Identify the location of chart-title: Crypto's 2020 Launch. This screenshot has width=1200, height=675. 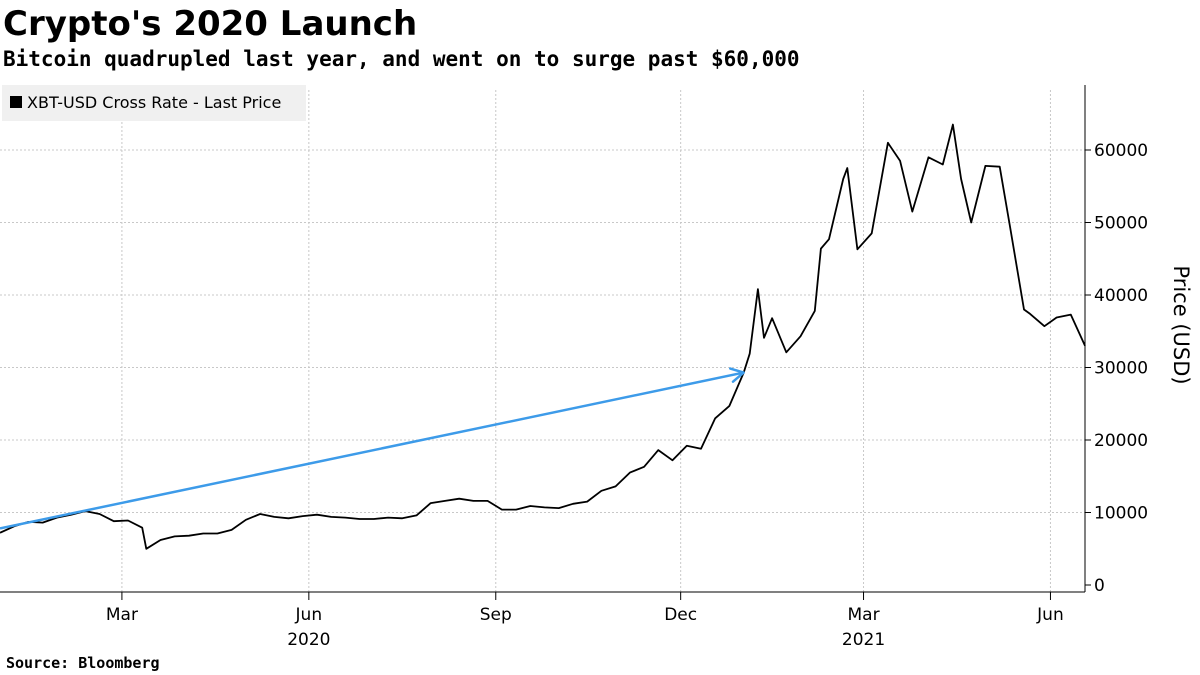
(210, 24).